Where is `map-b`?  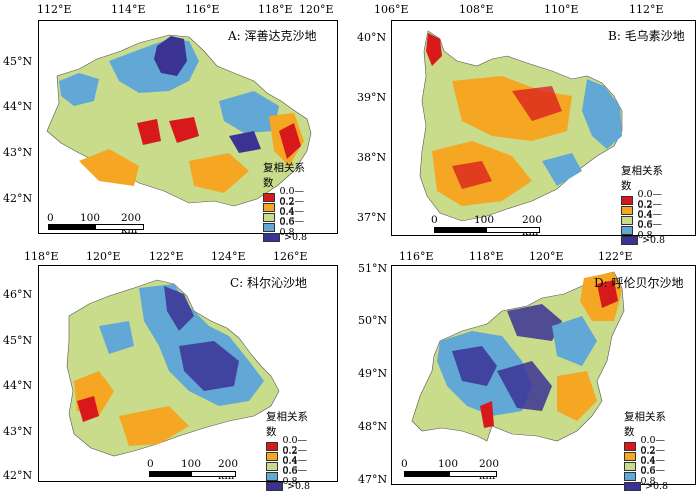
map-b is located at coordinates (521, 126).